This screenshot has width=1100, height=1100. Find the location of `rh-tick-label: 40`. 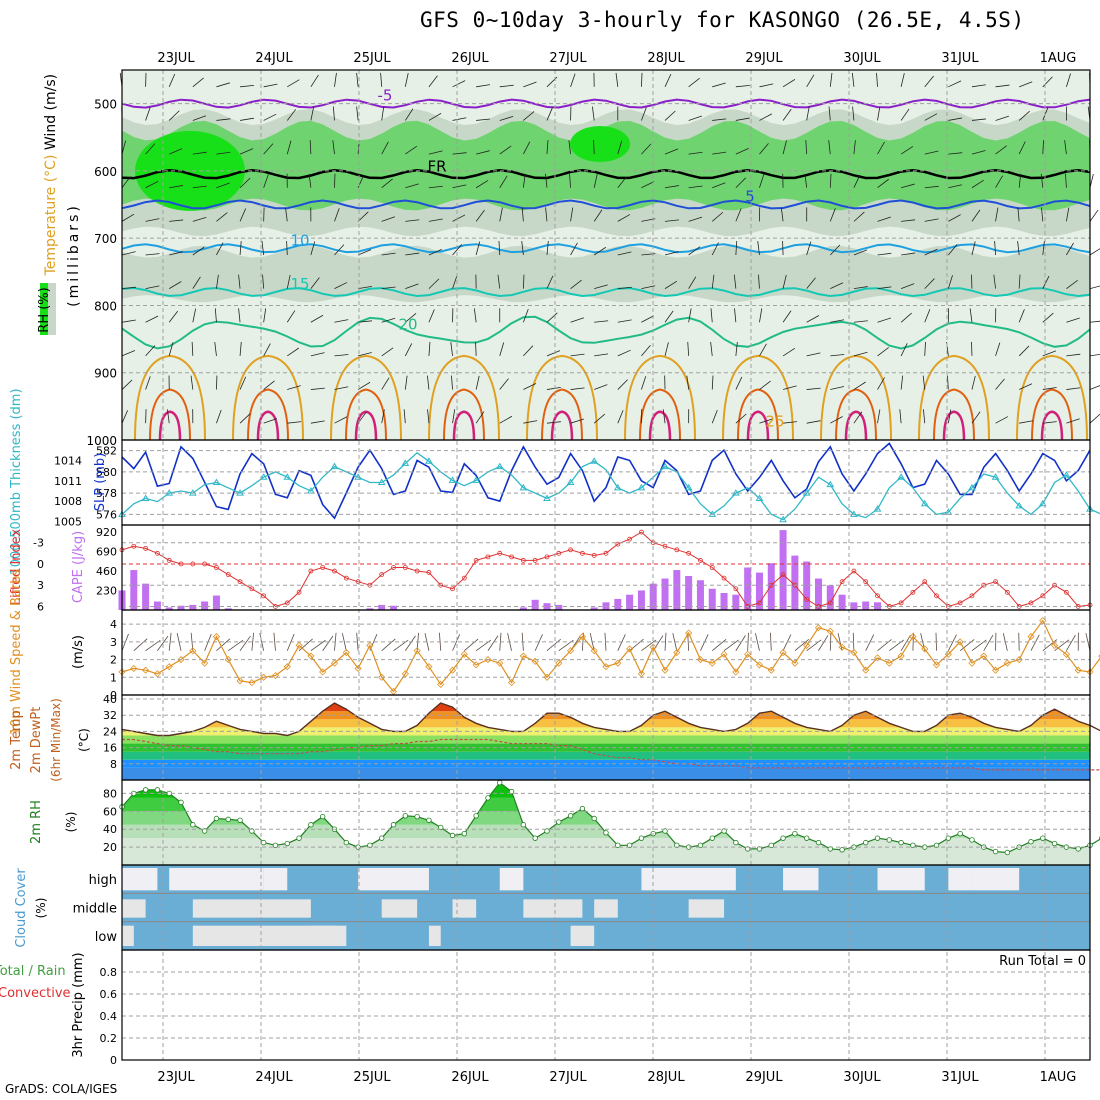

rh-tick-label: 40 is located at coordinates (110, 829).